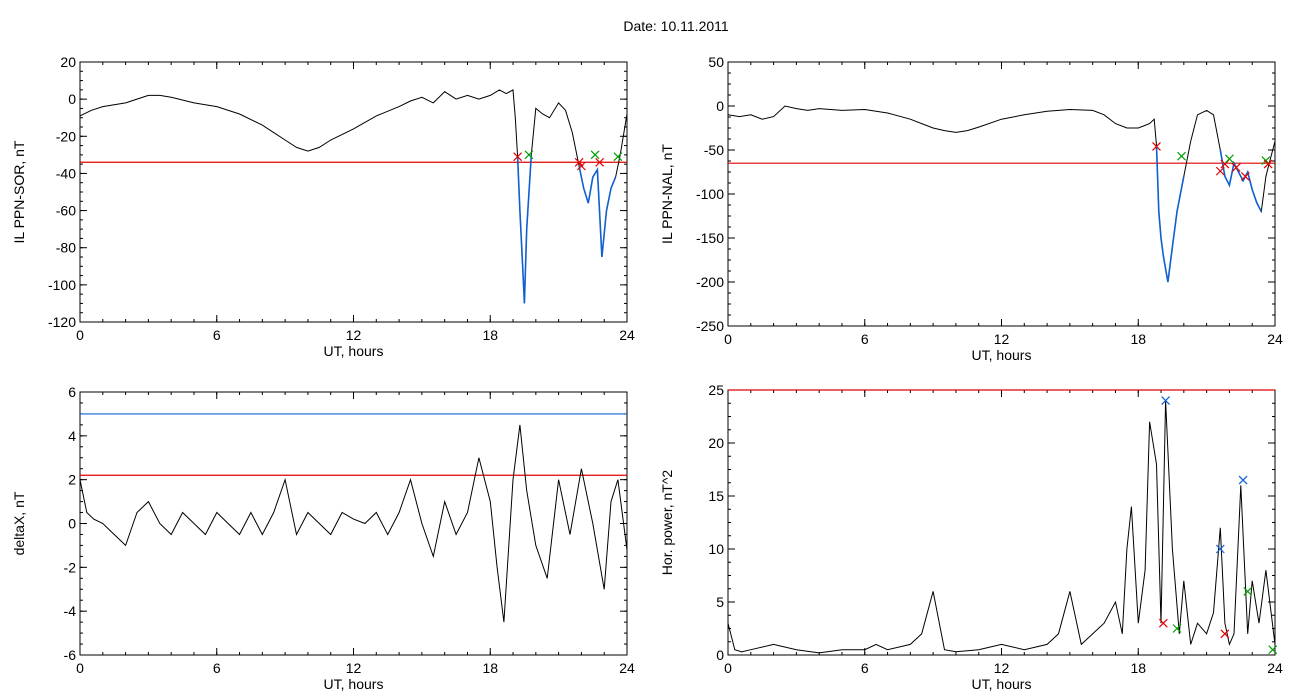 This screenshot has height=700, width=1300. I want to click on y-tick-label: 5, so click(720, 602).